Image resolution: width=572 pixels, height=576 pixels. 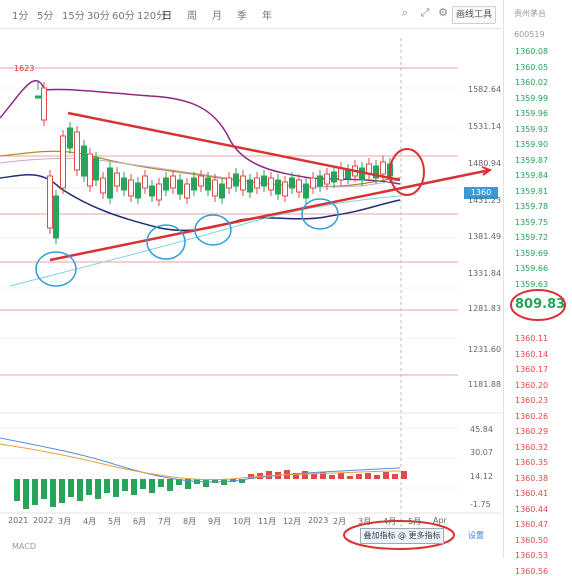 What do you see at coordinates (443, 12) in the screenshot?
I see `settings-icon: ⚙` at bounding box center [443, 12].